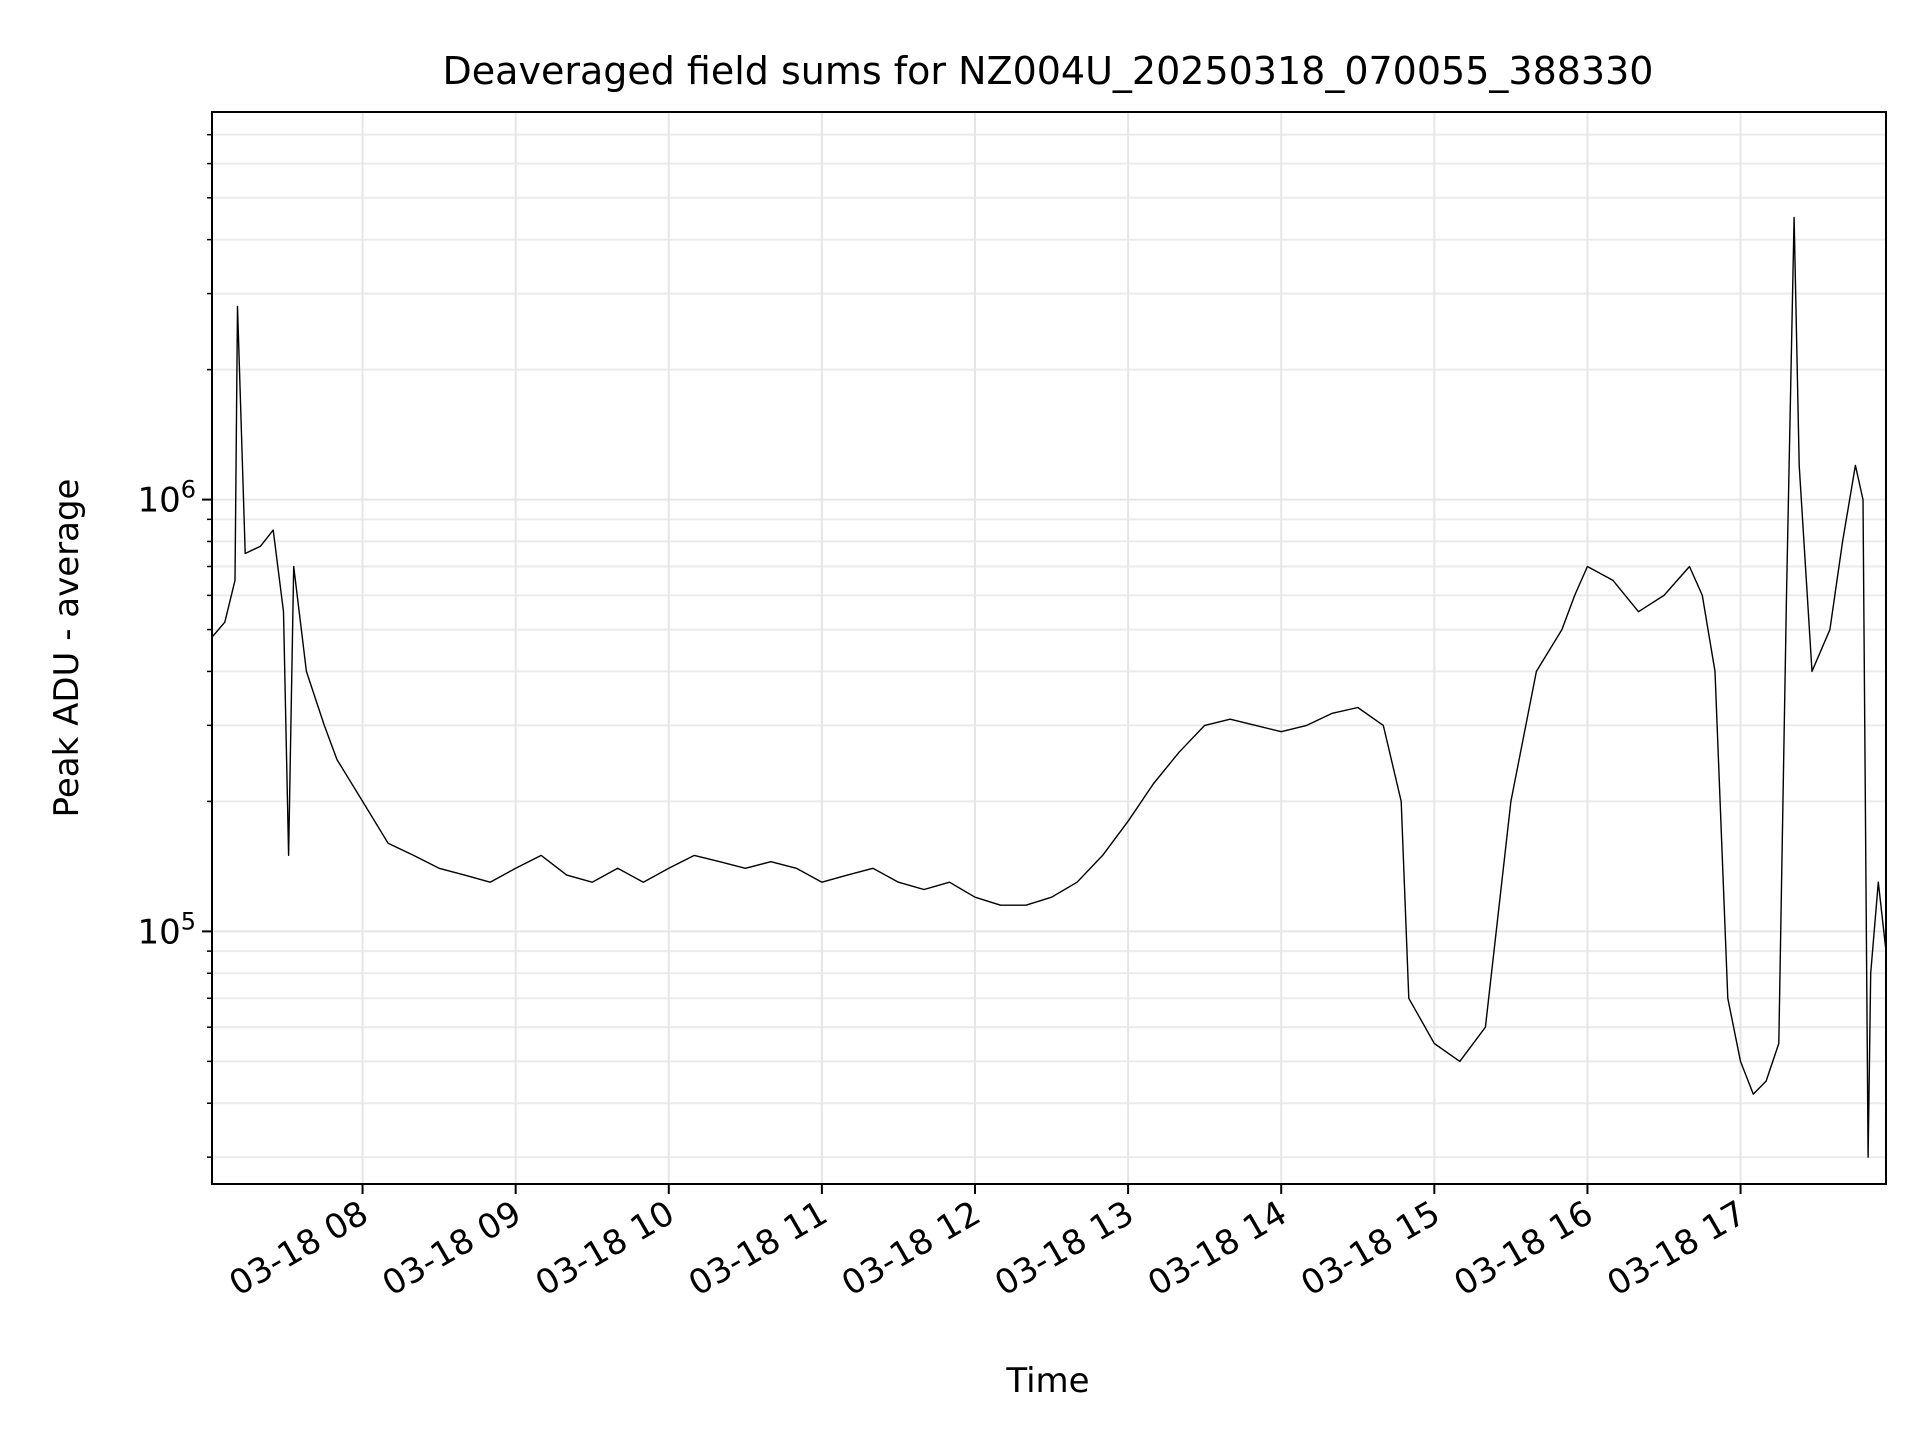  I want to click on y-tick-label: 10⁵, so click(166, 929).